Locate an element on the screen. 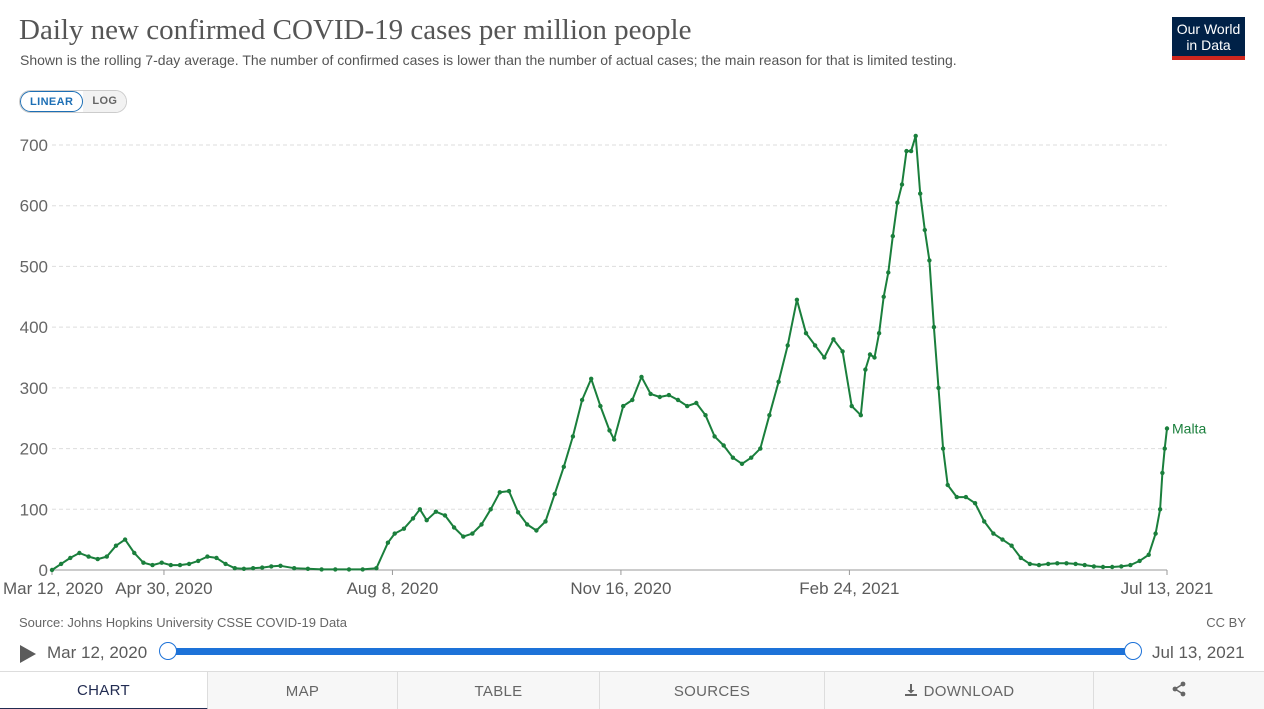  tab-chart: CHART is located at coordinates (104, 690).